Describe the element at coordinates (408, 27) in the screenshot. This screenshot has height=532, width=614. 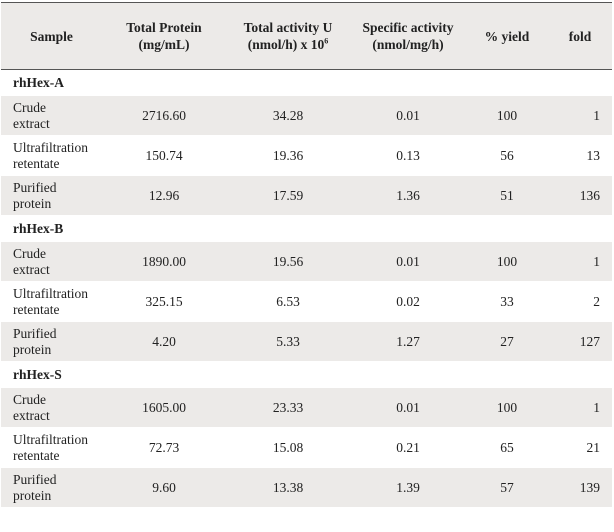
I see `header-specific-activity-line1: Specific activity` at that location.